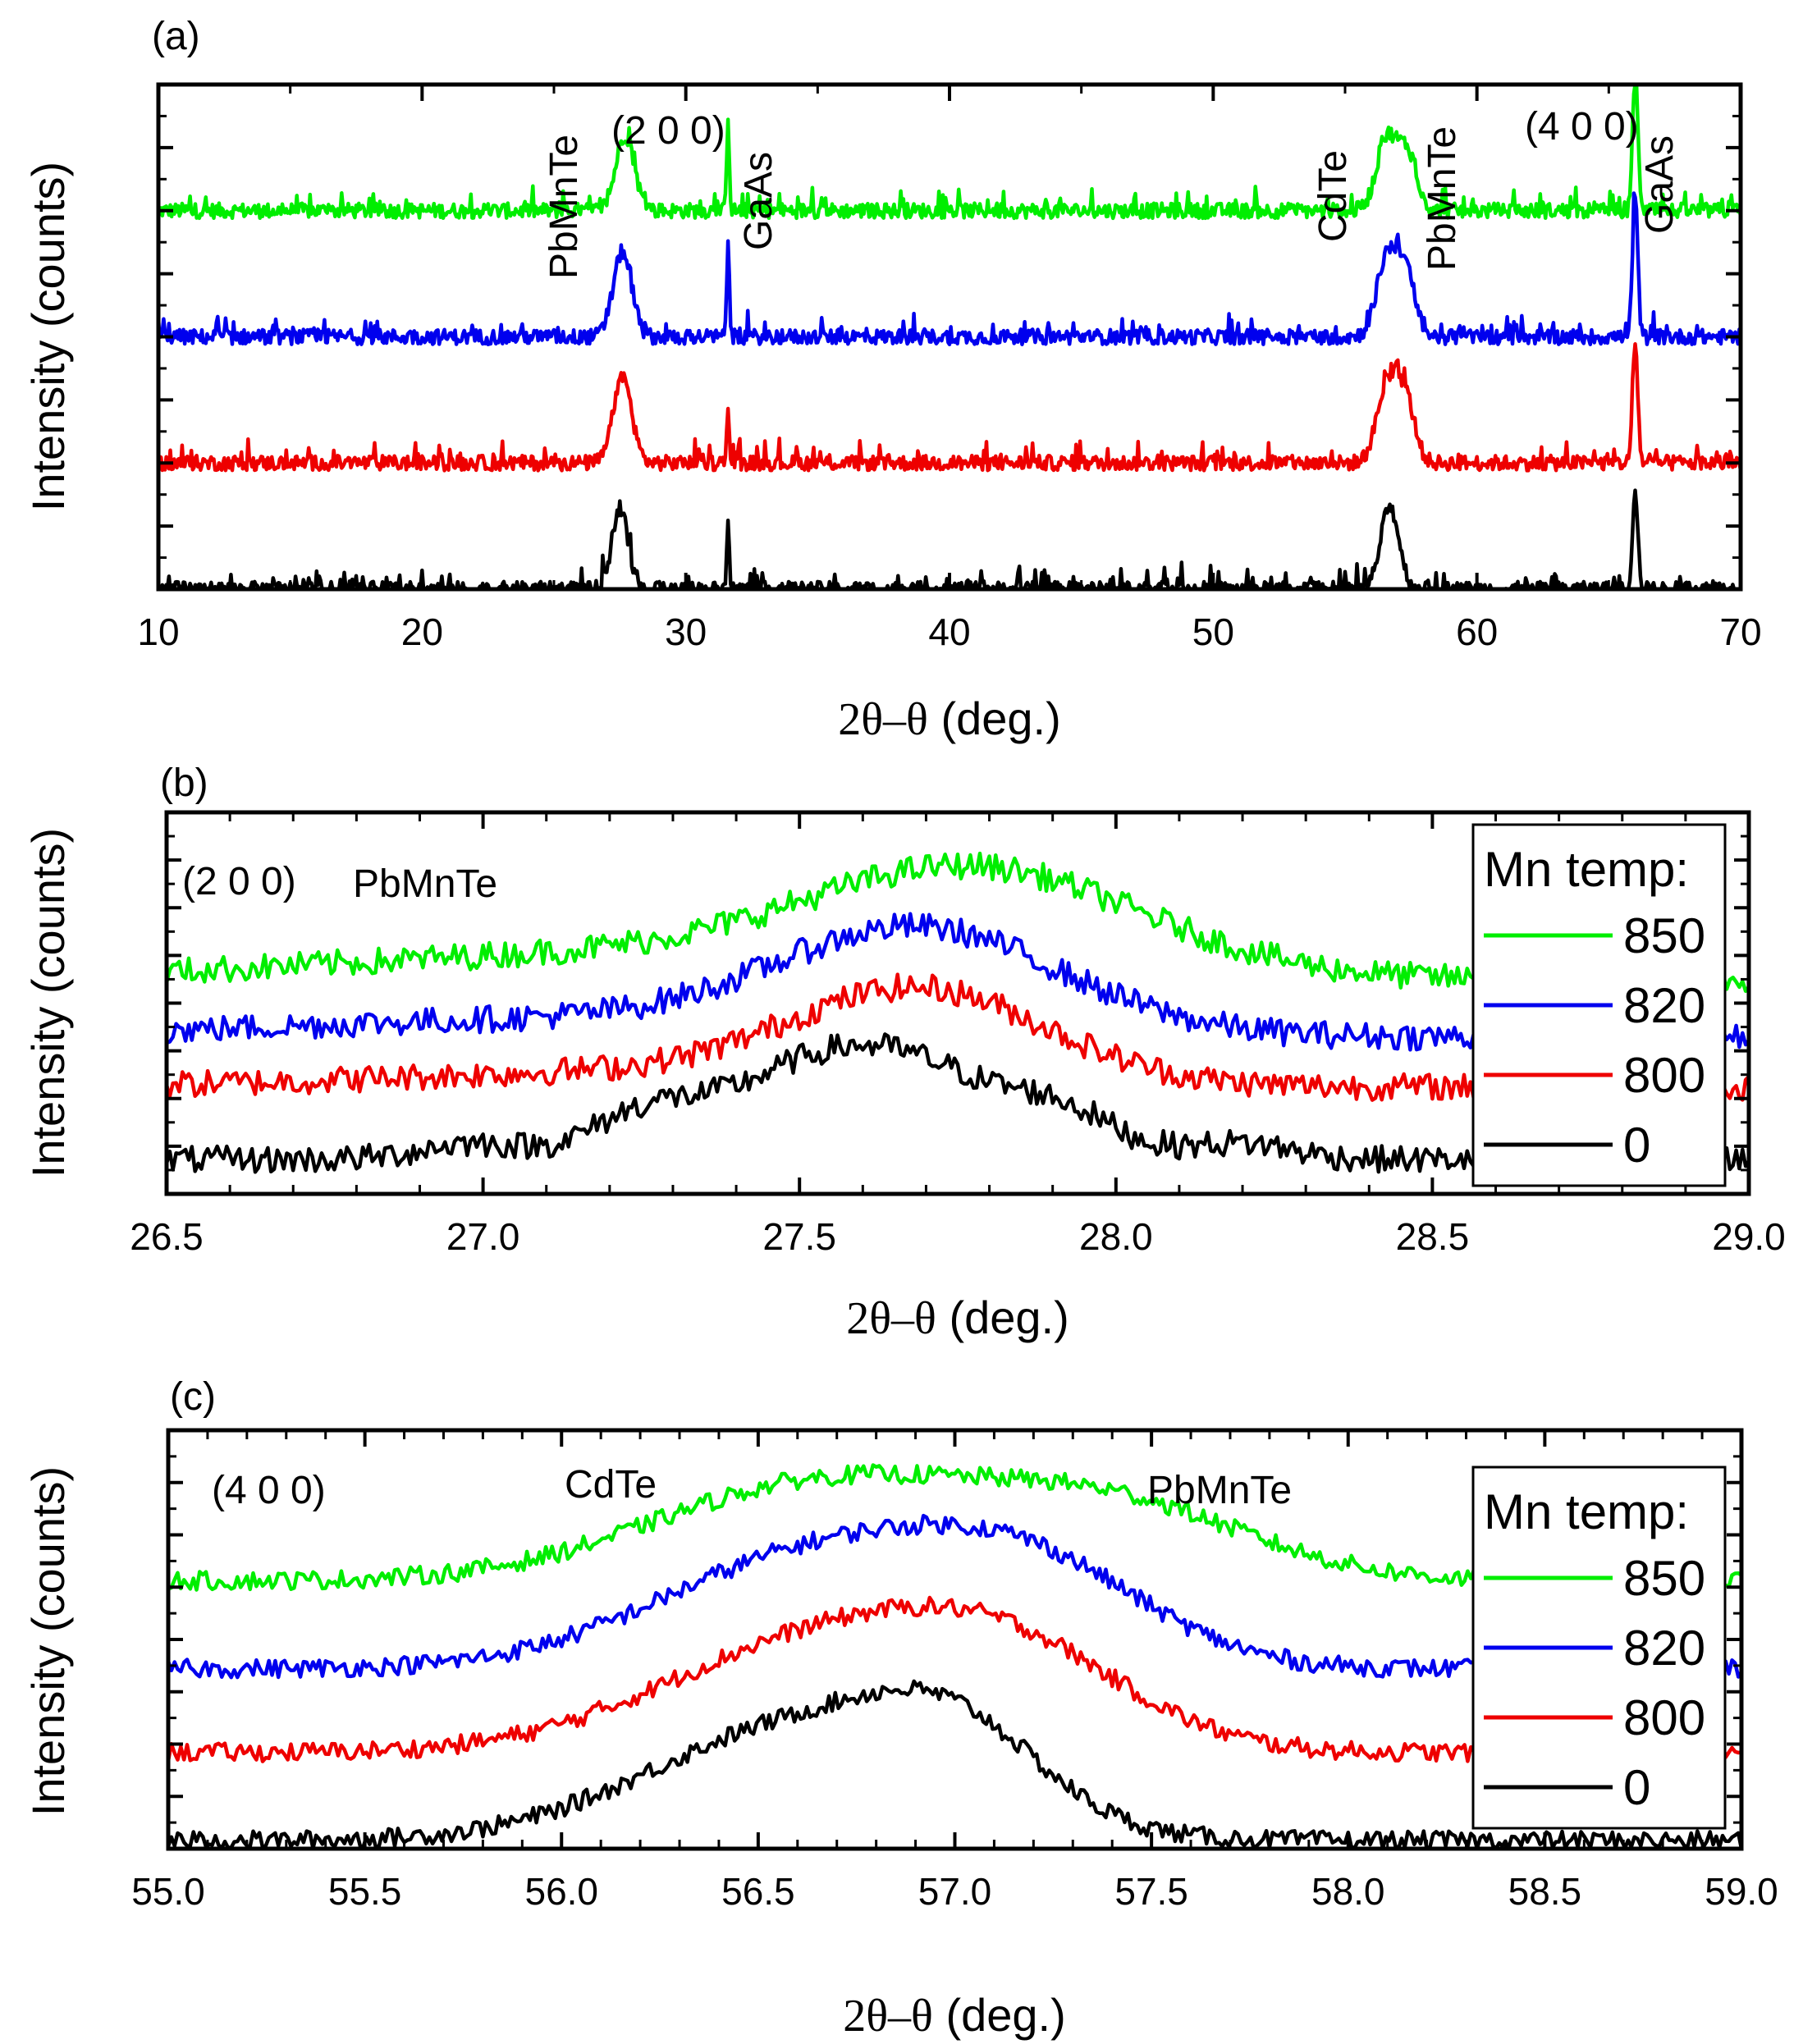 This screenshot has height=2044, width=1803. Describe the element at coordinates (1582, 127) in the screenshot. I see `annot-400-a: (4 0 0)` at that location.